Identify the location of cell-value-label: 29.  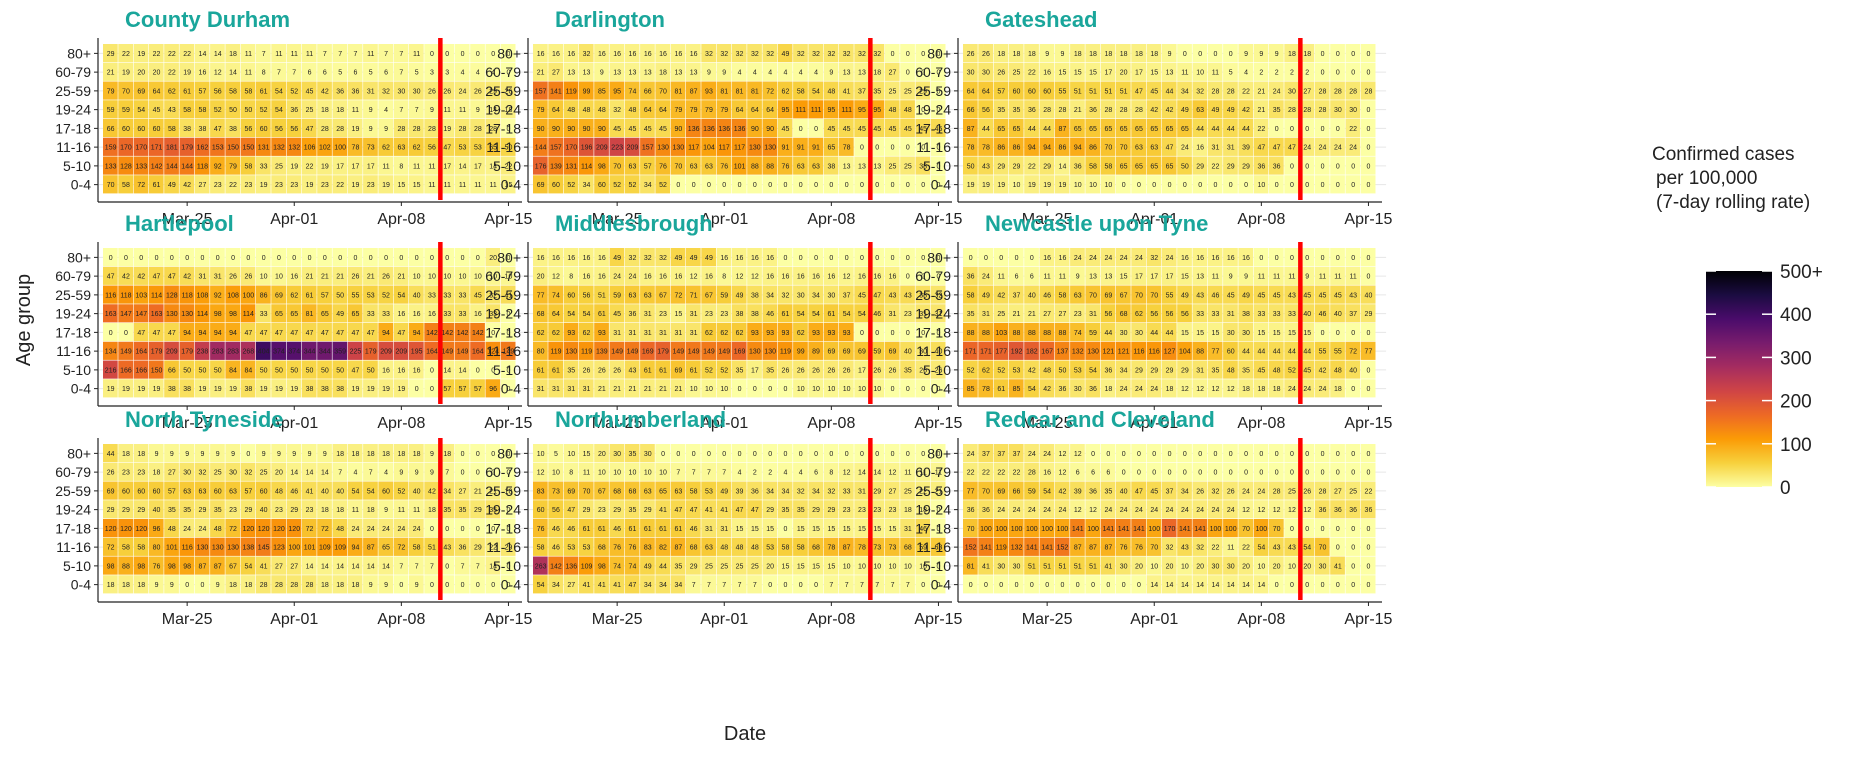
(111, 510).